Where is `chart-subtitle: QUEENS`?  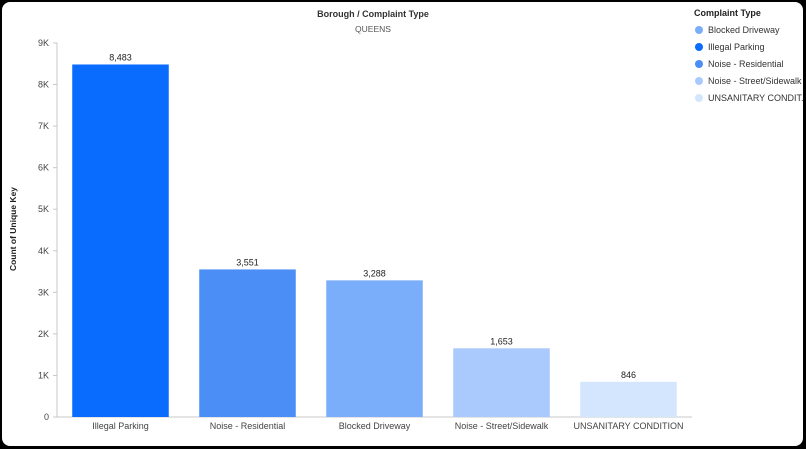
chart-subtitle: QUEENS is located at coordinates (373, 29).